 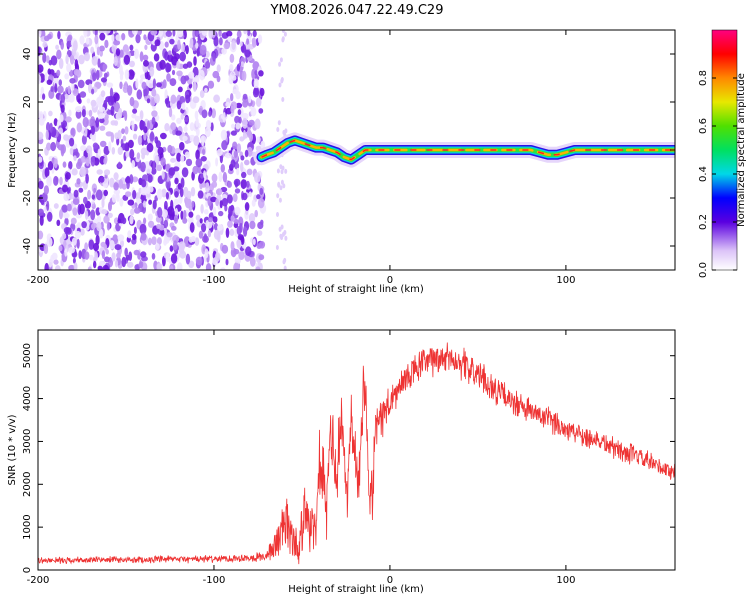 I want to click on spectrogram-noise-field, so click(x=163, y=150).